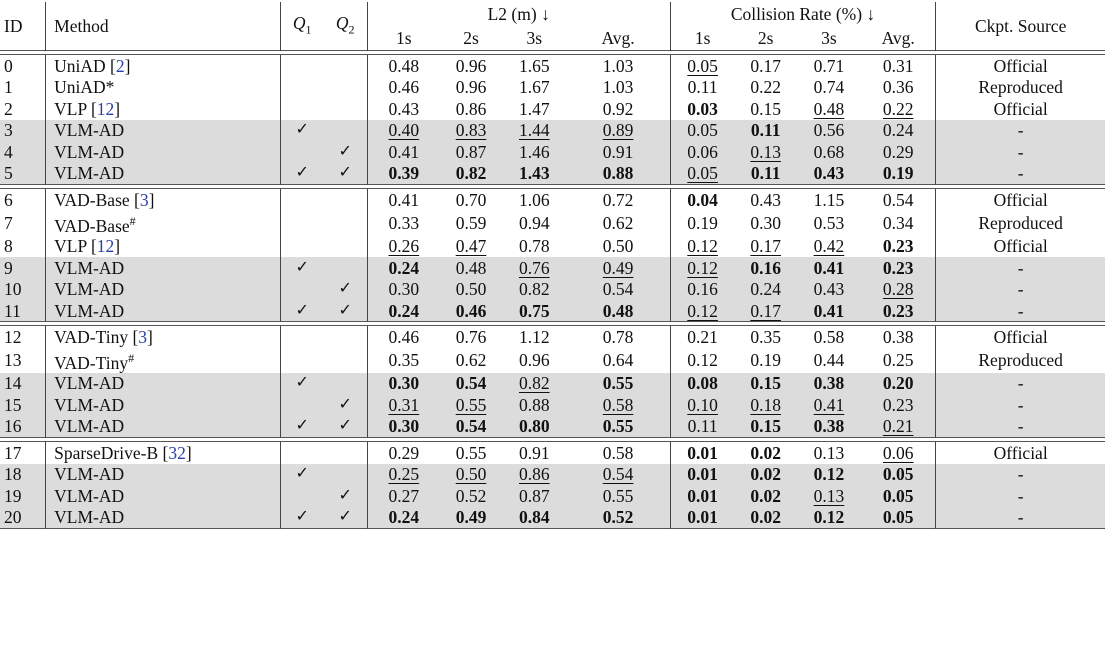  Describe the element at coordinates (120, 65) in the screenshot. I see `citation-link: 2` at that location.